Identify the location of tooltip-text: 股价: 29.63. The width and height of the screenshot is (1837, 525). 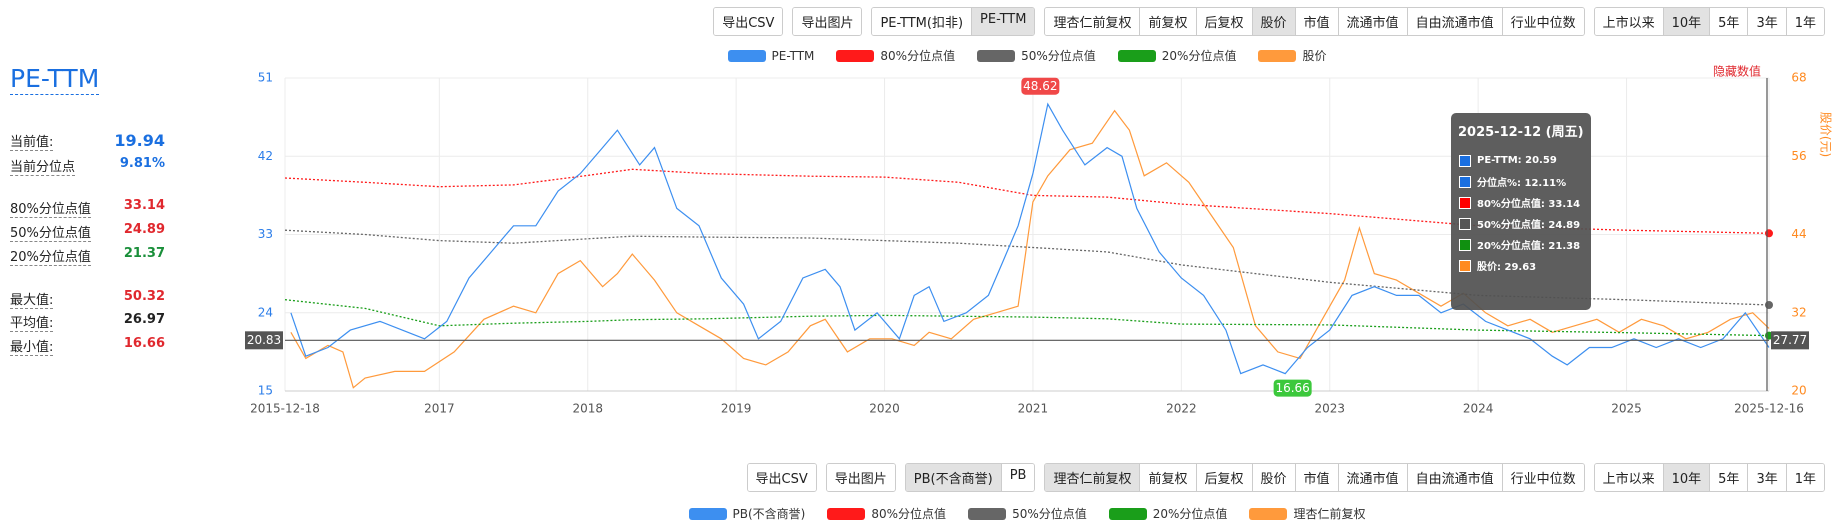
(1507, 267).